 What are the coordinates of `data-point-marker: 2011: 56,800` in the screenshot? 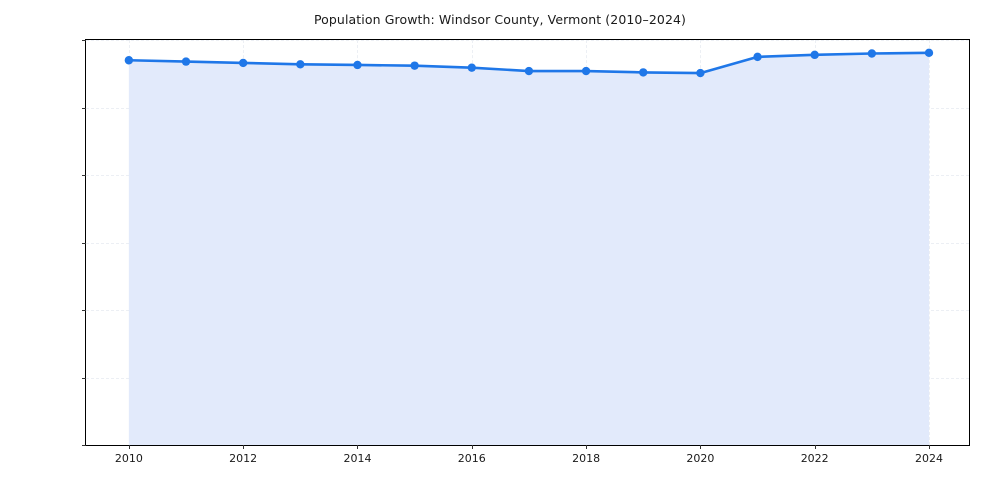 It's located at (186, 61).